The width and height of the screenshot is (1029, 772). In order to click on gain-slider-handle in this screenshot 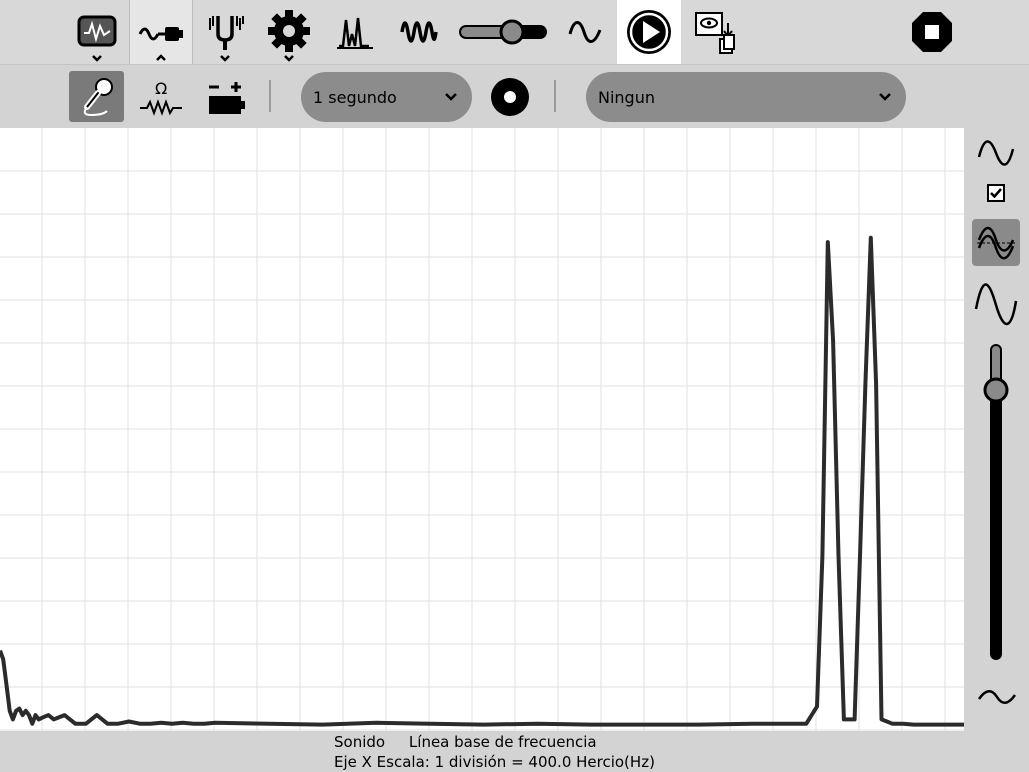, I will do `click(512, 32)`.